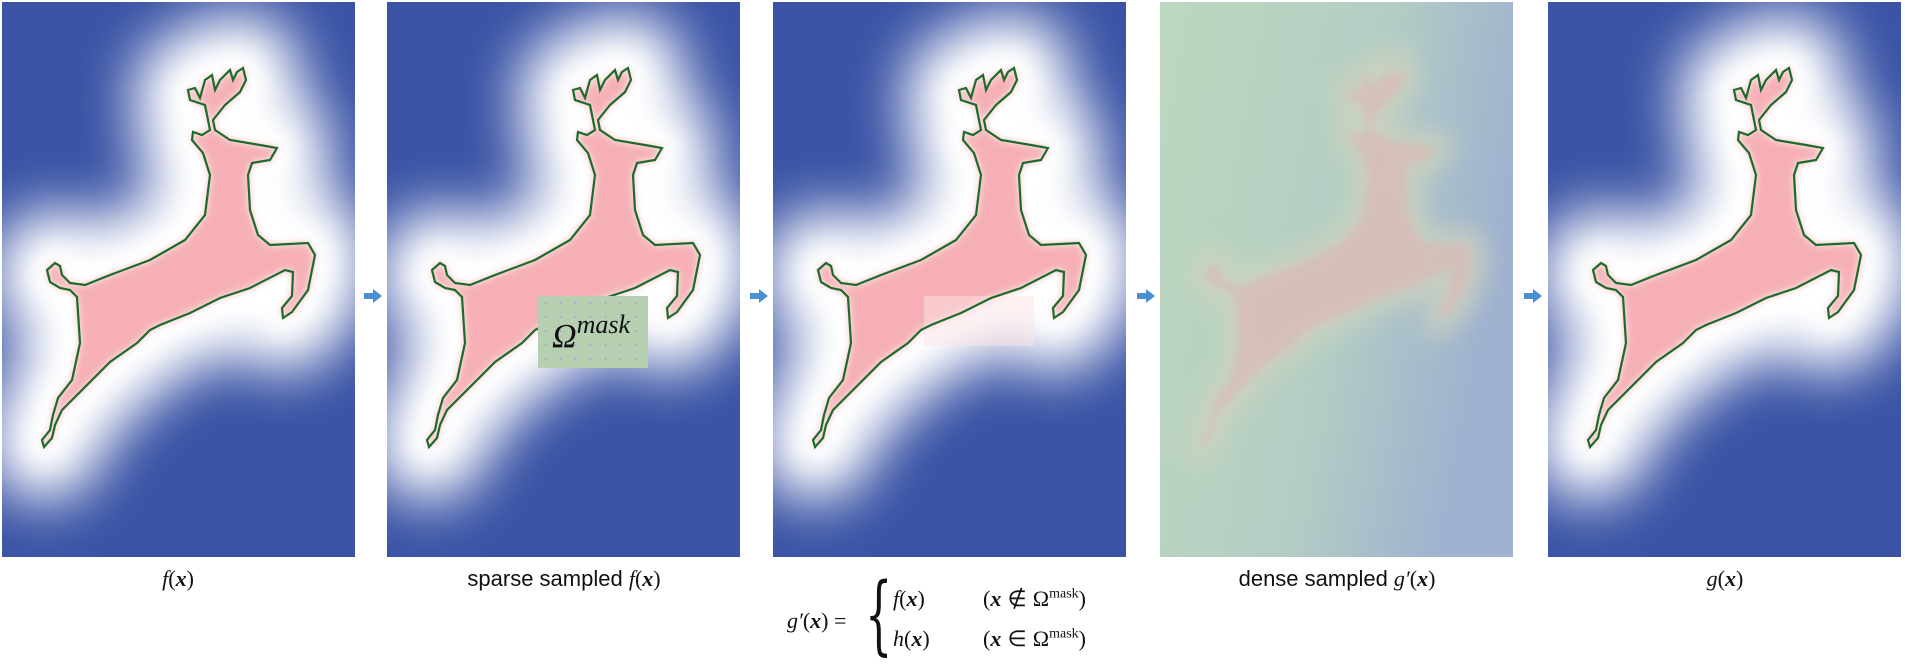  What do you see at coordinates (879, 615) in the screenshot?
I see `brace: {` at bounding box center [879, 615].